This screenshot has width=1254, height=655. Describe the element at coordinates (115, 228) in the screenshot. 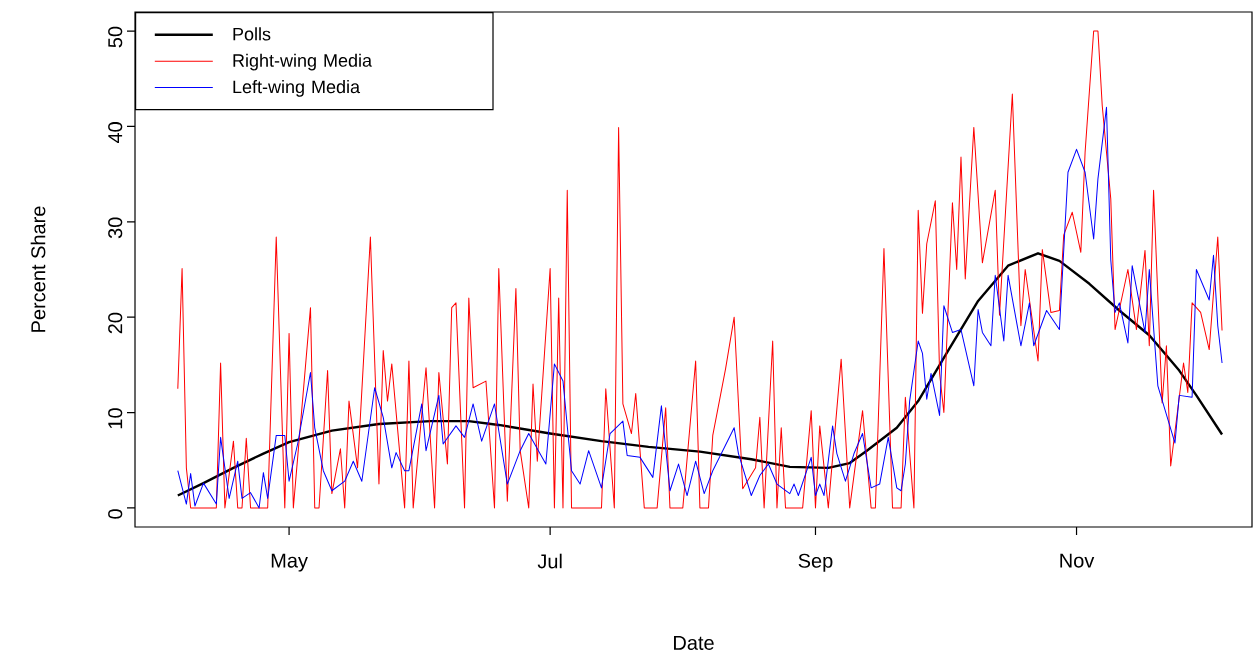

I see `y-tick-label: 30` at that location.